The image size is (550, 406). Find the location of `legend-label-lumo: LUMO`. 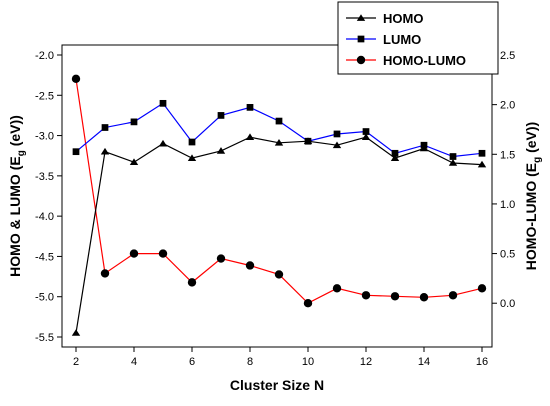

legend-label-lumo: LUMO is located at coordinates (402, 39).